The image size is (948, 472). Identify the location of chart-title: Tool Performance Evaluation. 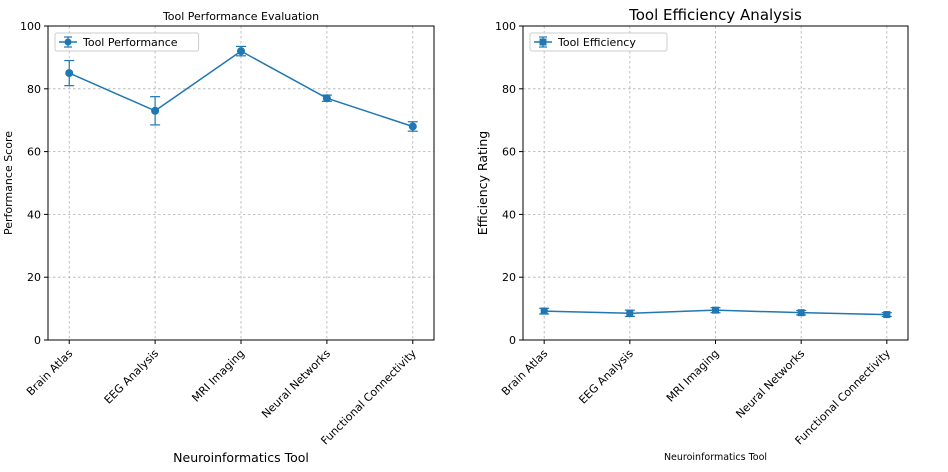
(240, 16).